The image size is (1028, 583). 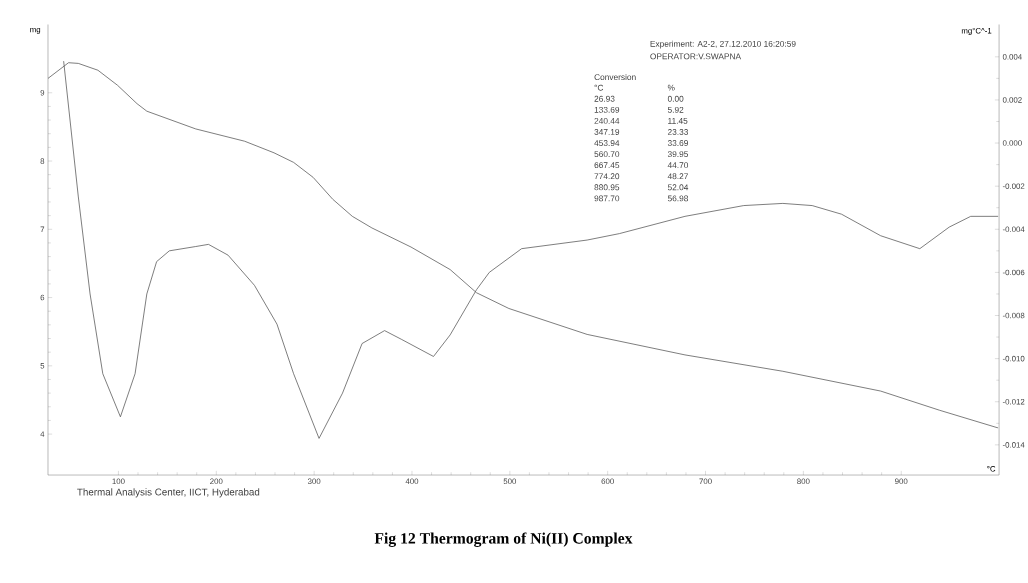 What do you see at coordinates (607, 121) in the screenshot?
I see `annotation: 240.44` at bounding box center [607, 121].